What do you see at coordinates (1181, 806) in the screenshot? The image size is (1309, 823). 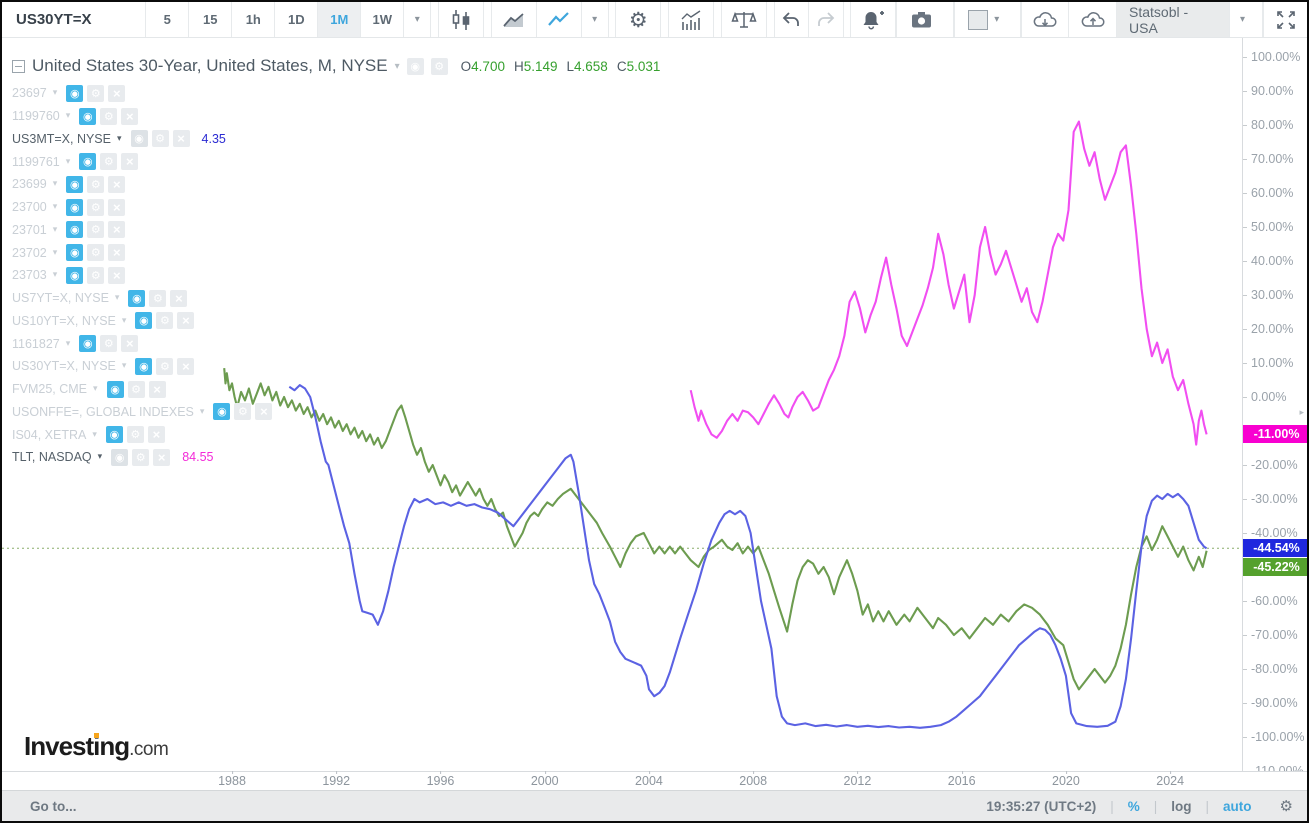 I see `log-scale-button: log` at bounding box center [1181, 806].